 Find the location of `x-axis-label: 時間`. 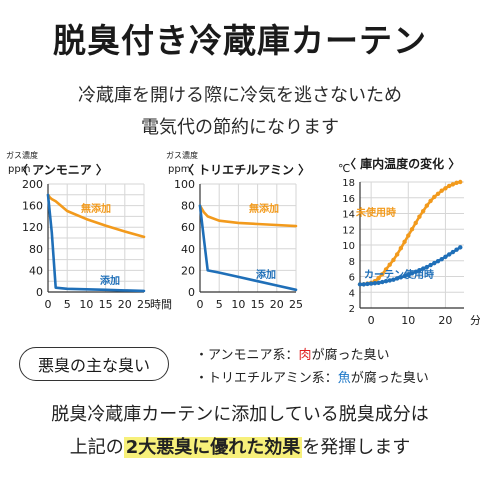

x-axis-label: 時間 is located at coordinates (161, 304).